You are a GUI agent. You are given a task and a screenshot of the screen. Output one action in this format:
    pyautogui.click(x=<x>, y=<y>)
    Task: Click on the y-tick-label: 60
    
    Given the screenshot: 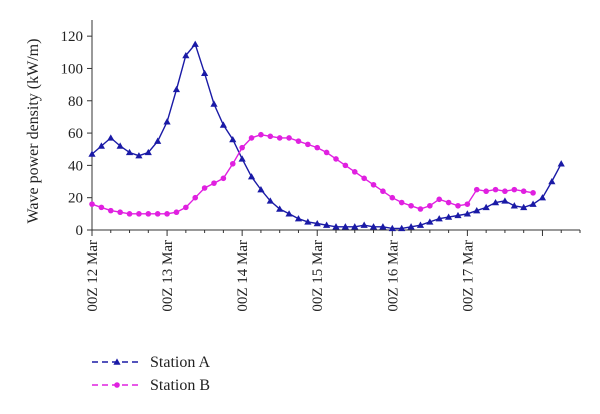 What is the action you would take?
    pyautogui.click(x=75, y=134)
    